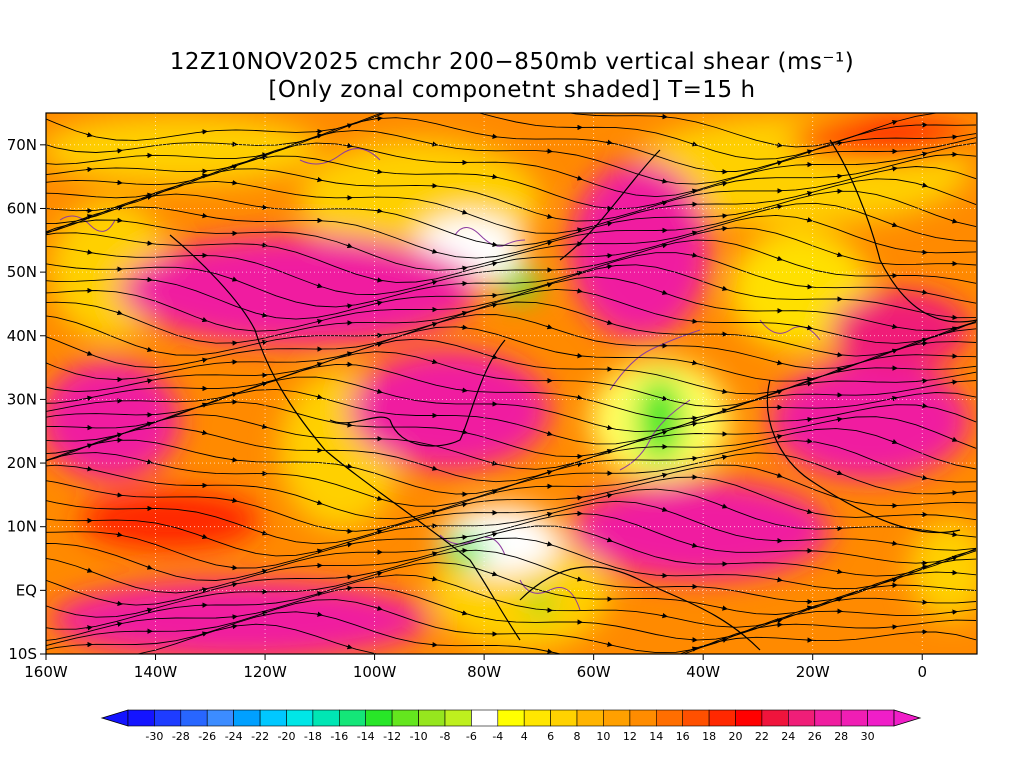 Image resolution: width=1024 pixels, height=768 pixels. What do you see at coordinates (313, 736) in the screenshot?
I see `colorbar-label: -18` at bounding box center [313, 736].